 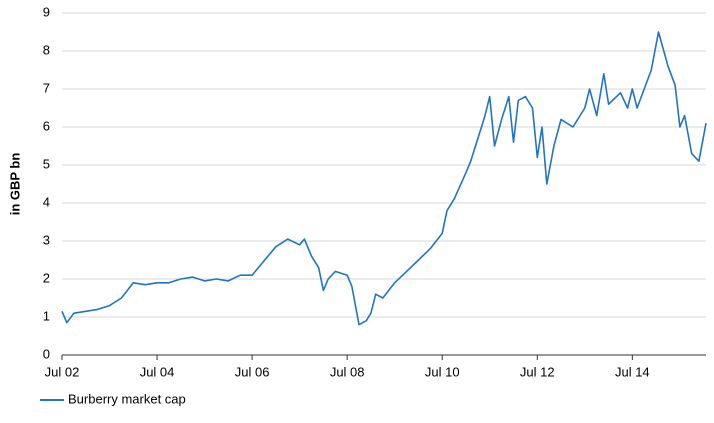 I want to click on x-tick-label: Jul 02, so click(x=62, y=371).